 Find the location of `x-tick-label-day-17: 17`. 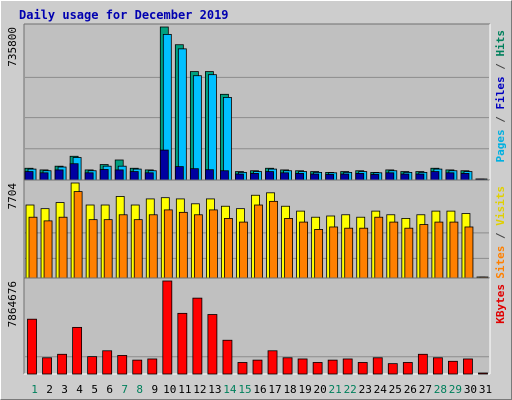

x-tick-label-day-17: 17 is located at coordinates (274, 389).